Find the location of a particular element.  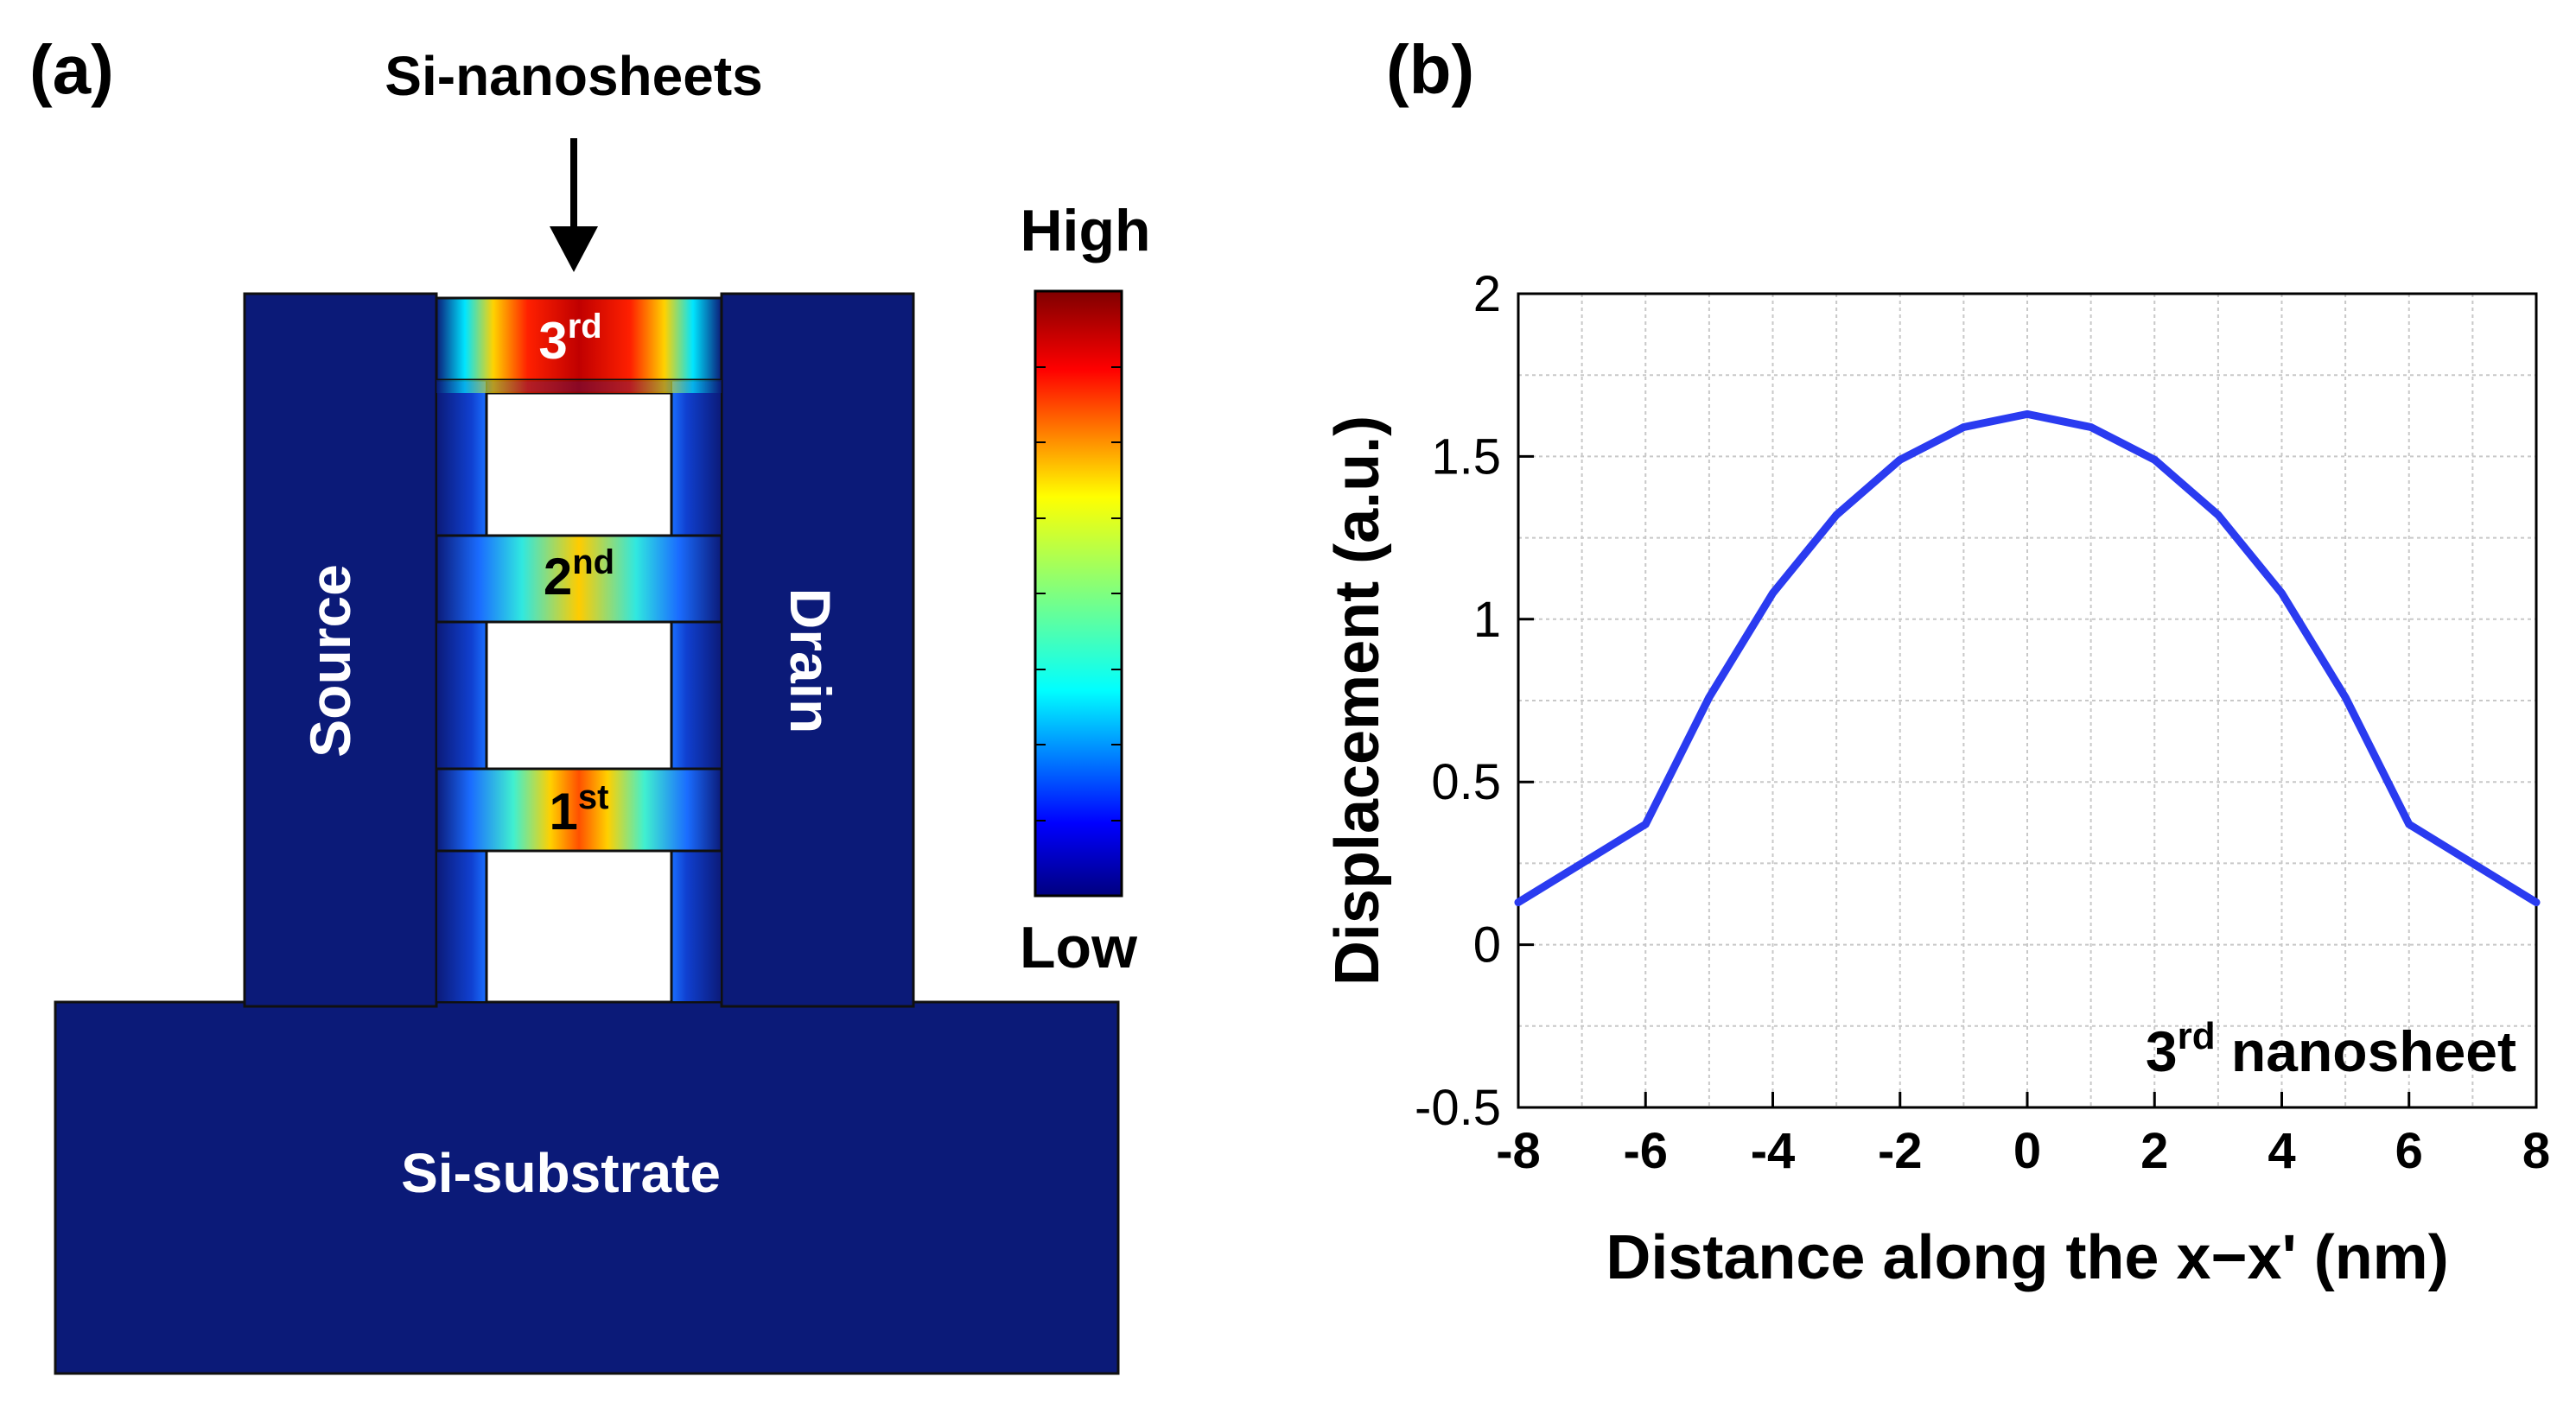

drain-region is located at coordinates (818, 650).